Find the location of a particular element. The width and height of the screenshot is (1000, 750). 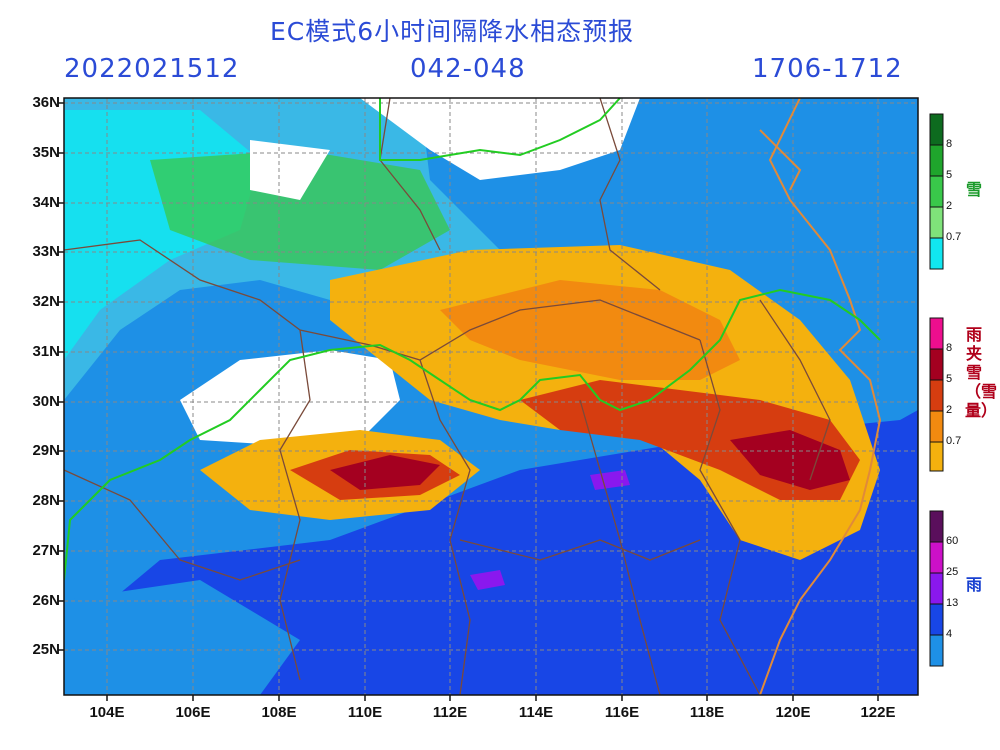

snow-moderate-field is located at coordinates (300, 210).